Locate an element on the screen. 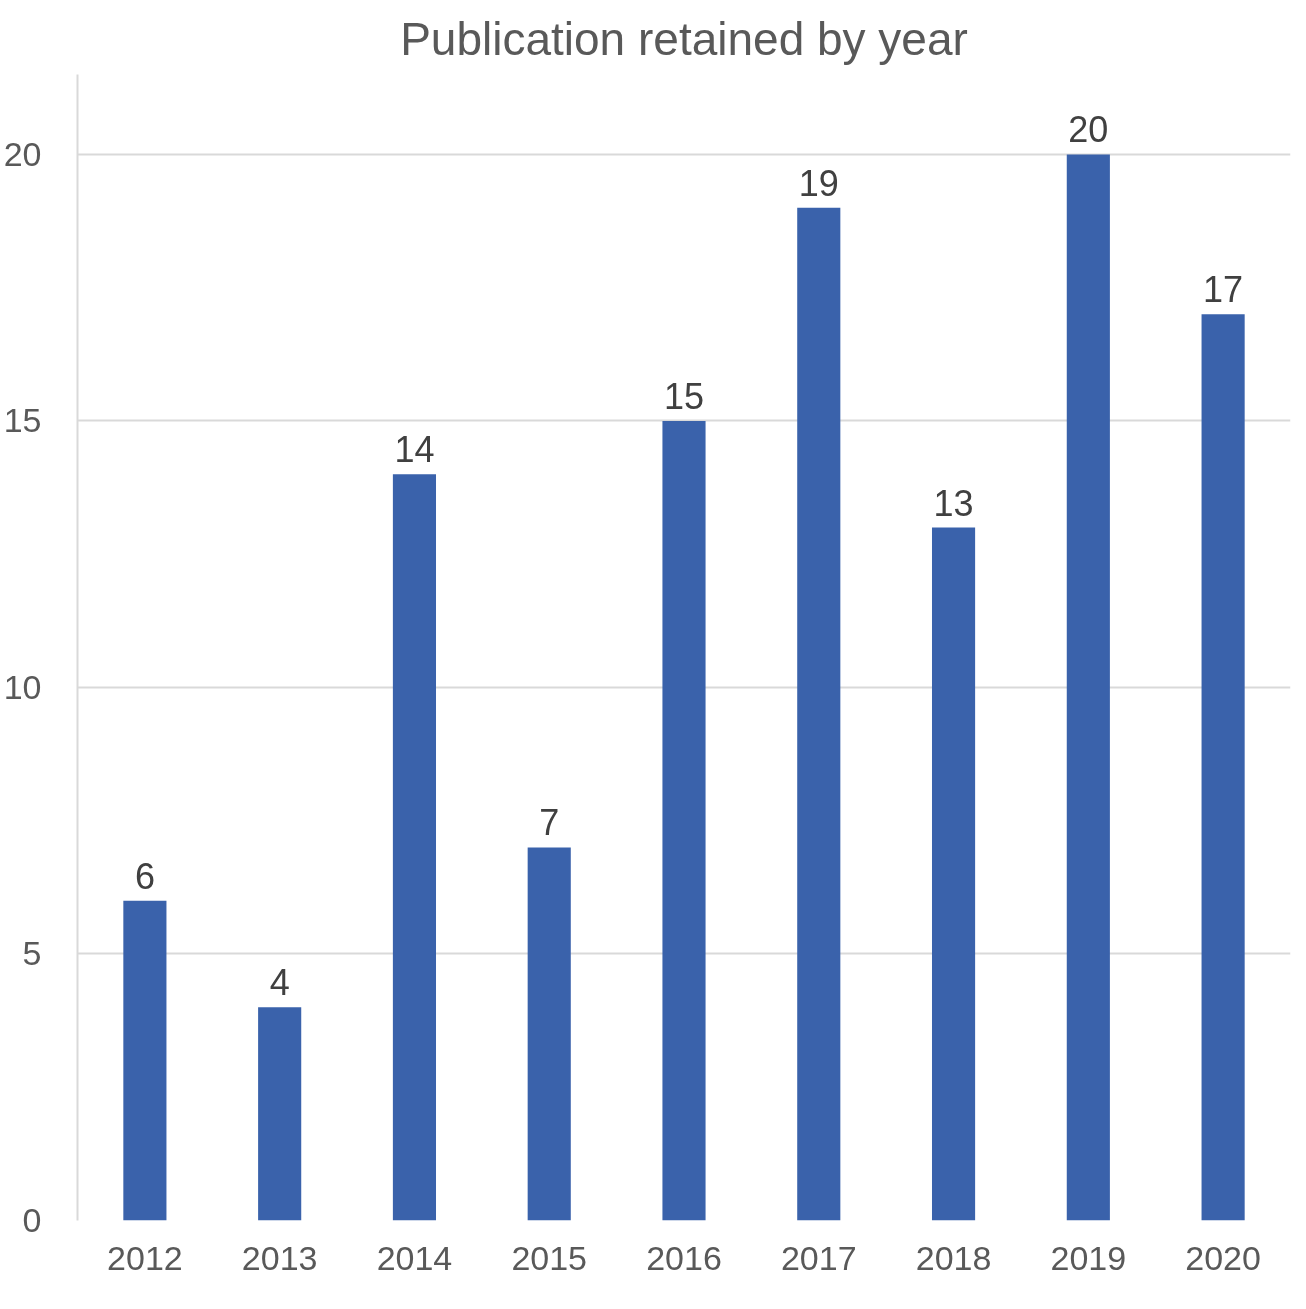  x-tick-label: 2014 is located at coordinates (414, 1257).